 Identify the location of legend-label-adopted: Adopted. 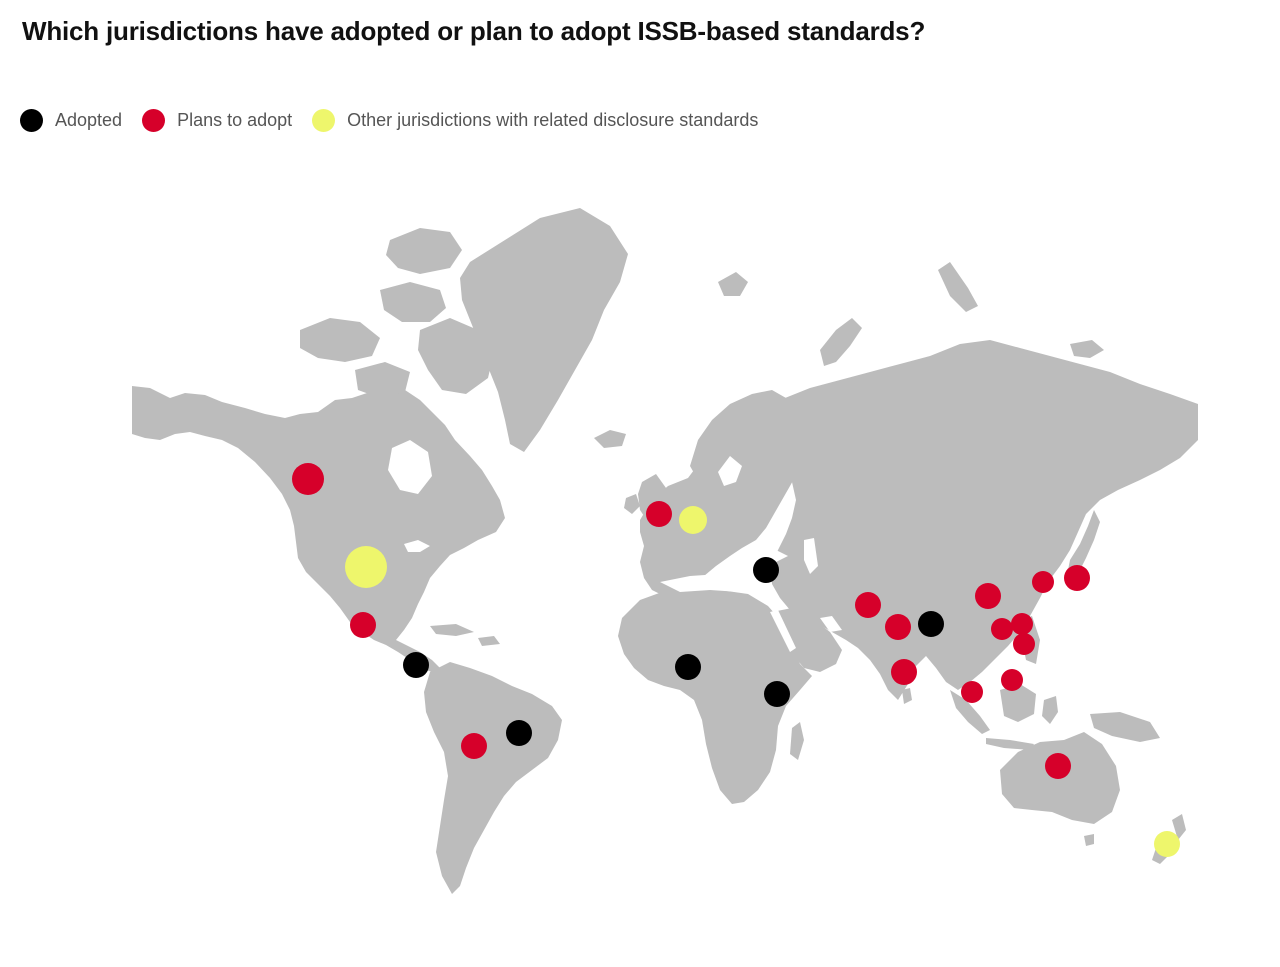
(89, 120).